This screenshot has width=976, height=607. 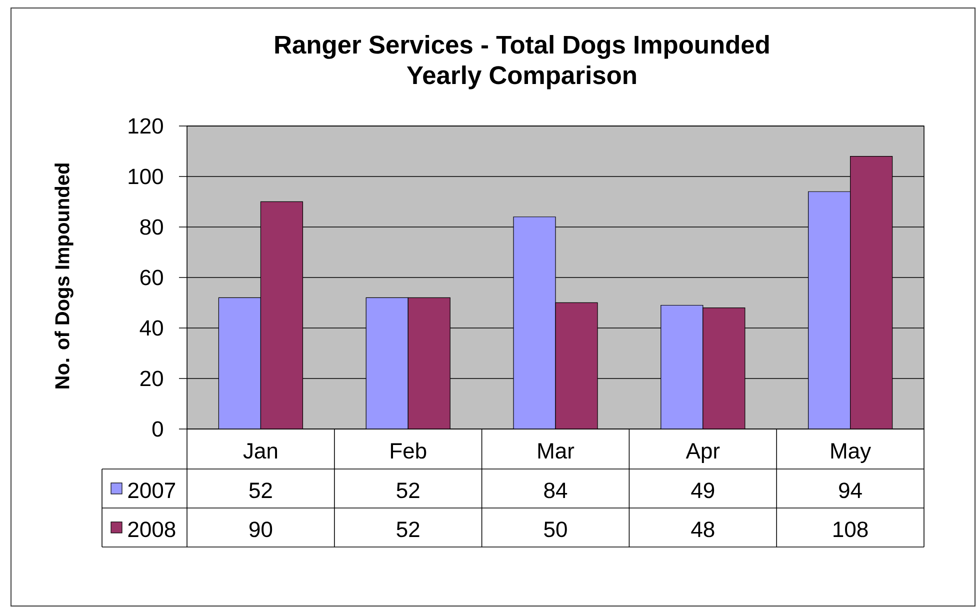 What do you see at coordinates (851, 530) in the screenshot?
I see `data-label: 108` at bounding box center [851, 530].